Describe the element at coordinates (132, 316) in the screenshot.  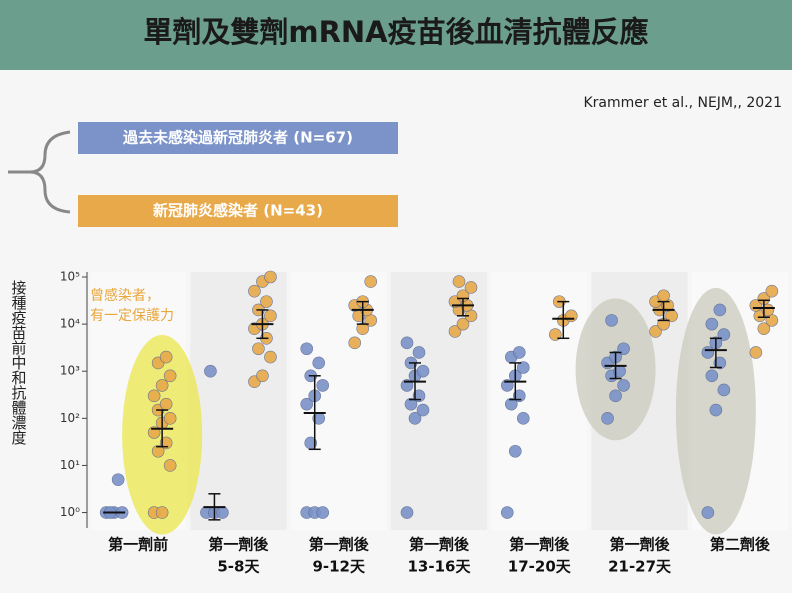
I see `annotation: 有一定保護力` at that location.